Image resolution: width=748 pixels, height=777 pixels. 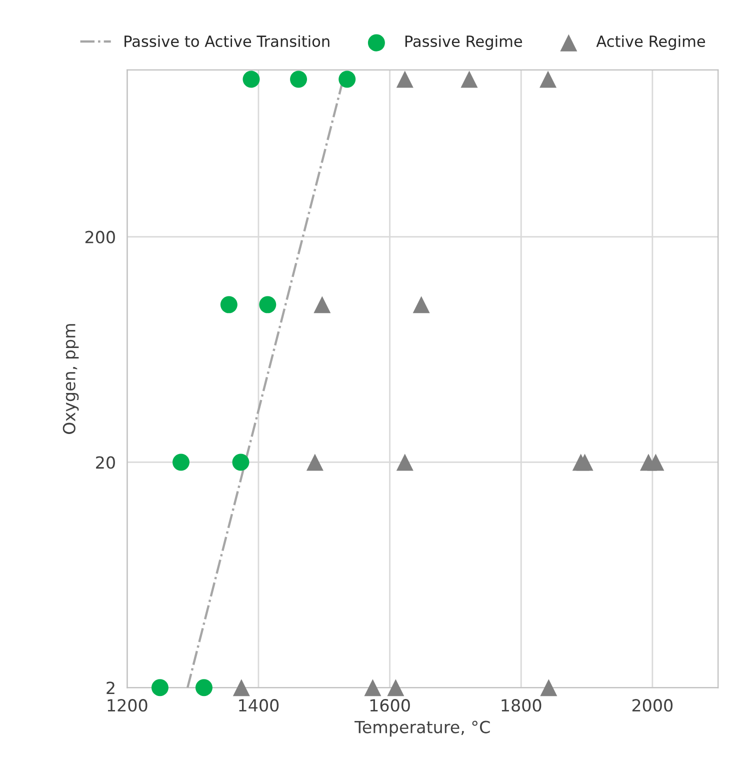 What do you see at coordinates (422, 728) in the screenshot?
I see `x-axis-title: Temperature, °C` at bounding box center [422, 728].